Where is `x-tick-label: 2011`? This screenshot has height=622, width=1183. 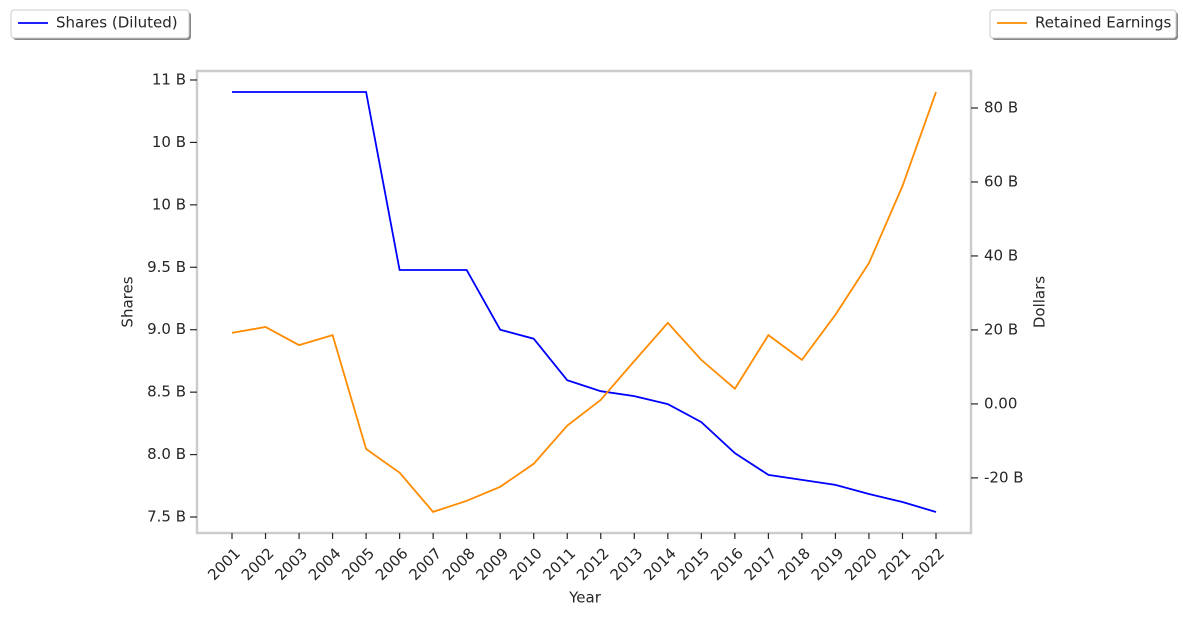 x-tick-label: 2011 is located at coordinates (560, 564).